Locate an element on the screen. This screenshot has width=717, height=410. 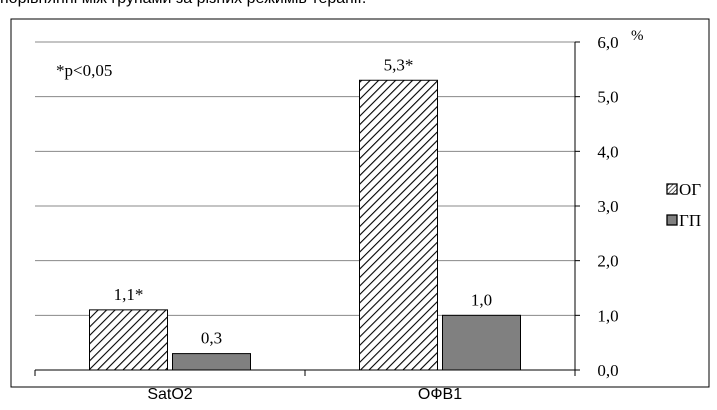
data-label: 0,3 is located at coordinates (211, 338).